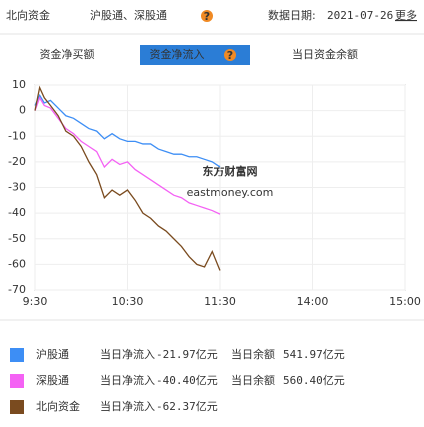 Image resolution: width=424 pixels, height=427 pixels. I want to click on header-help: ?, so click(207, 16).